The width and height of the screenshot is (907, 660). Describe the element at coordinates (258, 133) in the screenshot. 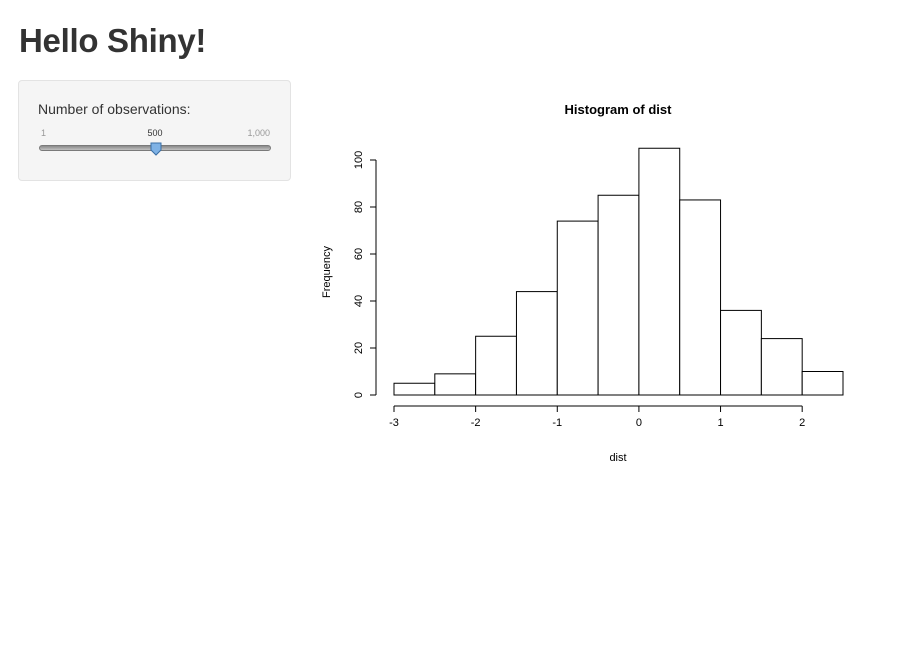

I see `slider-max-label: 1,000` at that location.